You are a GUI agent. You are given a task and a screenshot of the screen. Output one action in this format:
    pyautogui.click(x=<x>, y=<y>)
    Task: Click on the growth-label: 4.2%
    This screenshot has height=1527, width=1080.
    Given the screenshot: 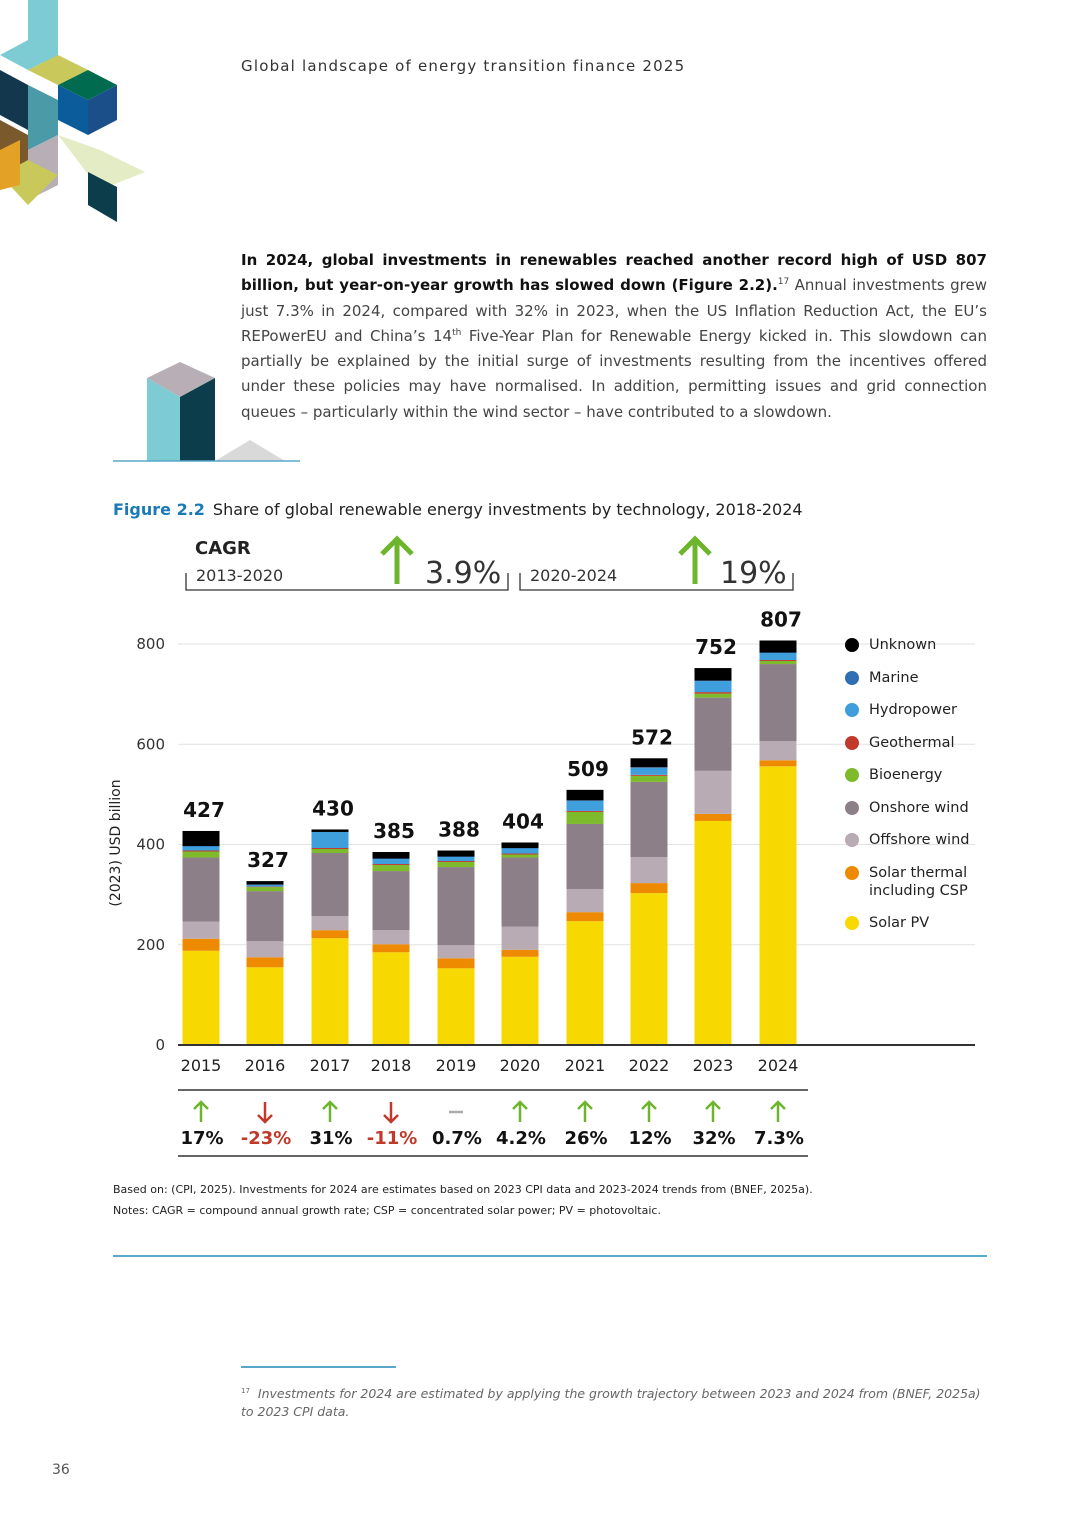 What is the action you would take?
    pyautogui.click(x=521, y=1138)
    